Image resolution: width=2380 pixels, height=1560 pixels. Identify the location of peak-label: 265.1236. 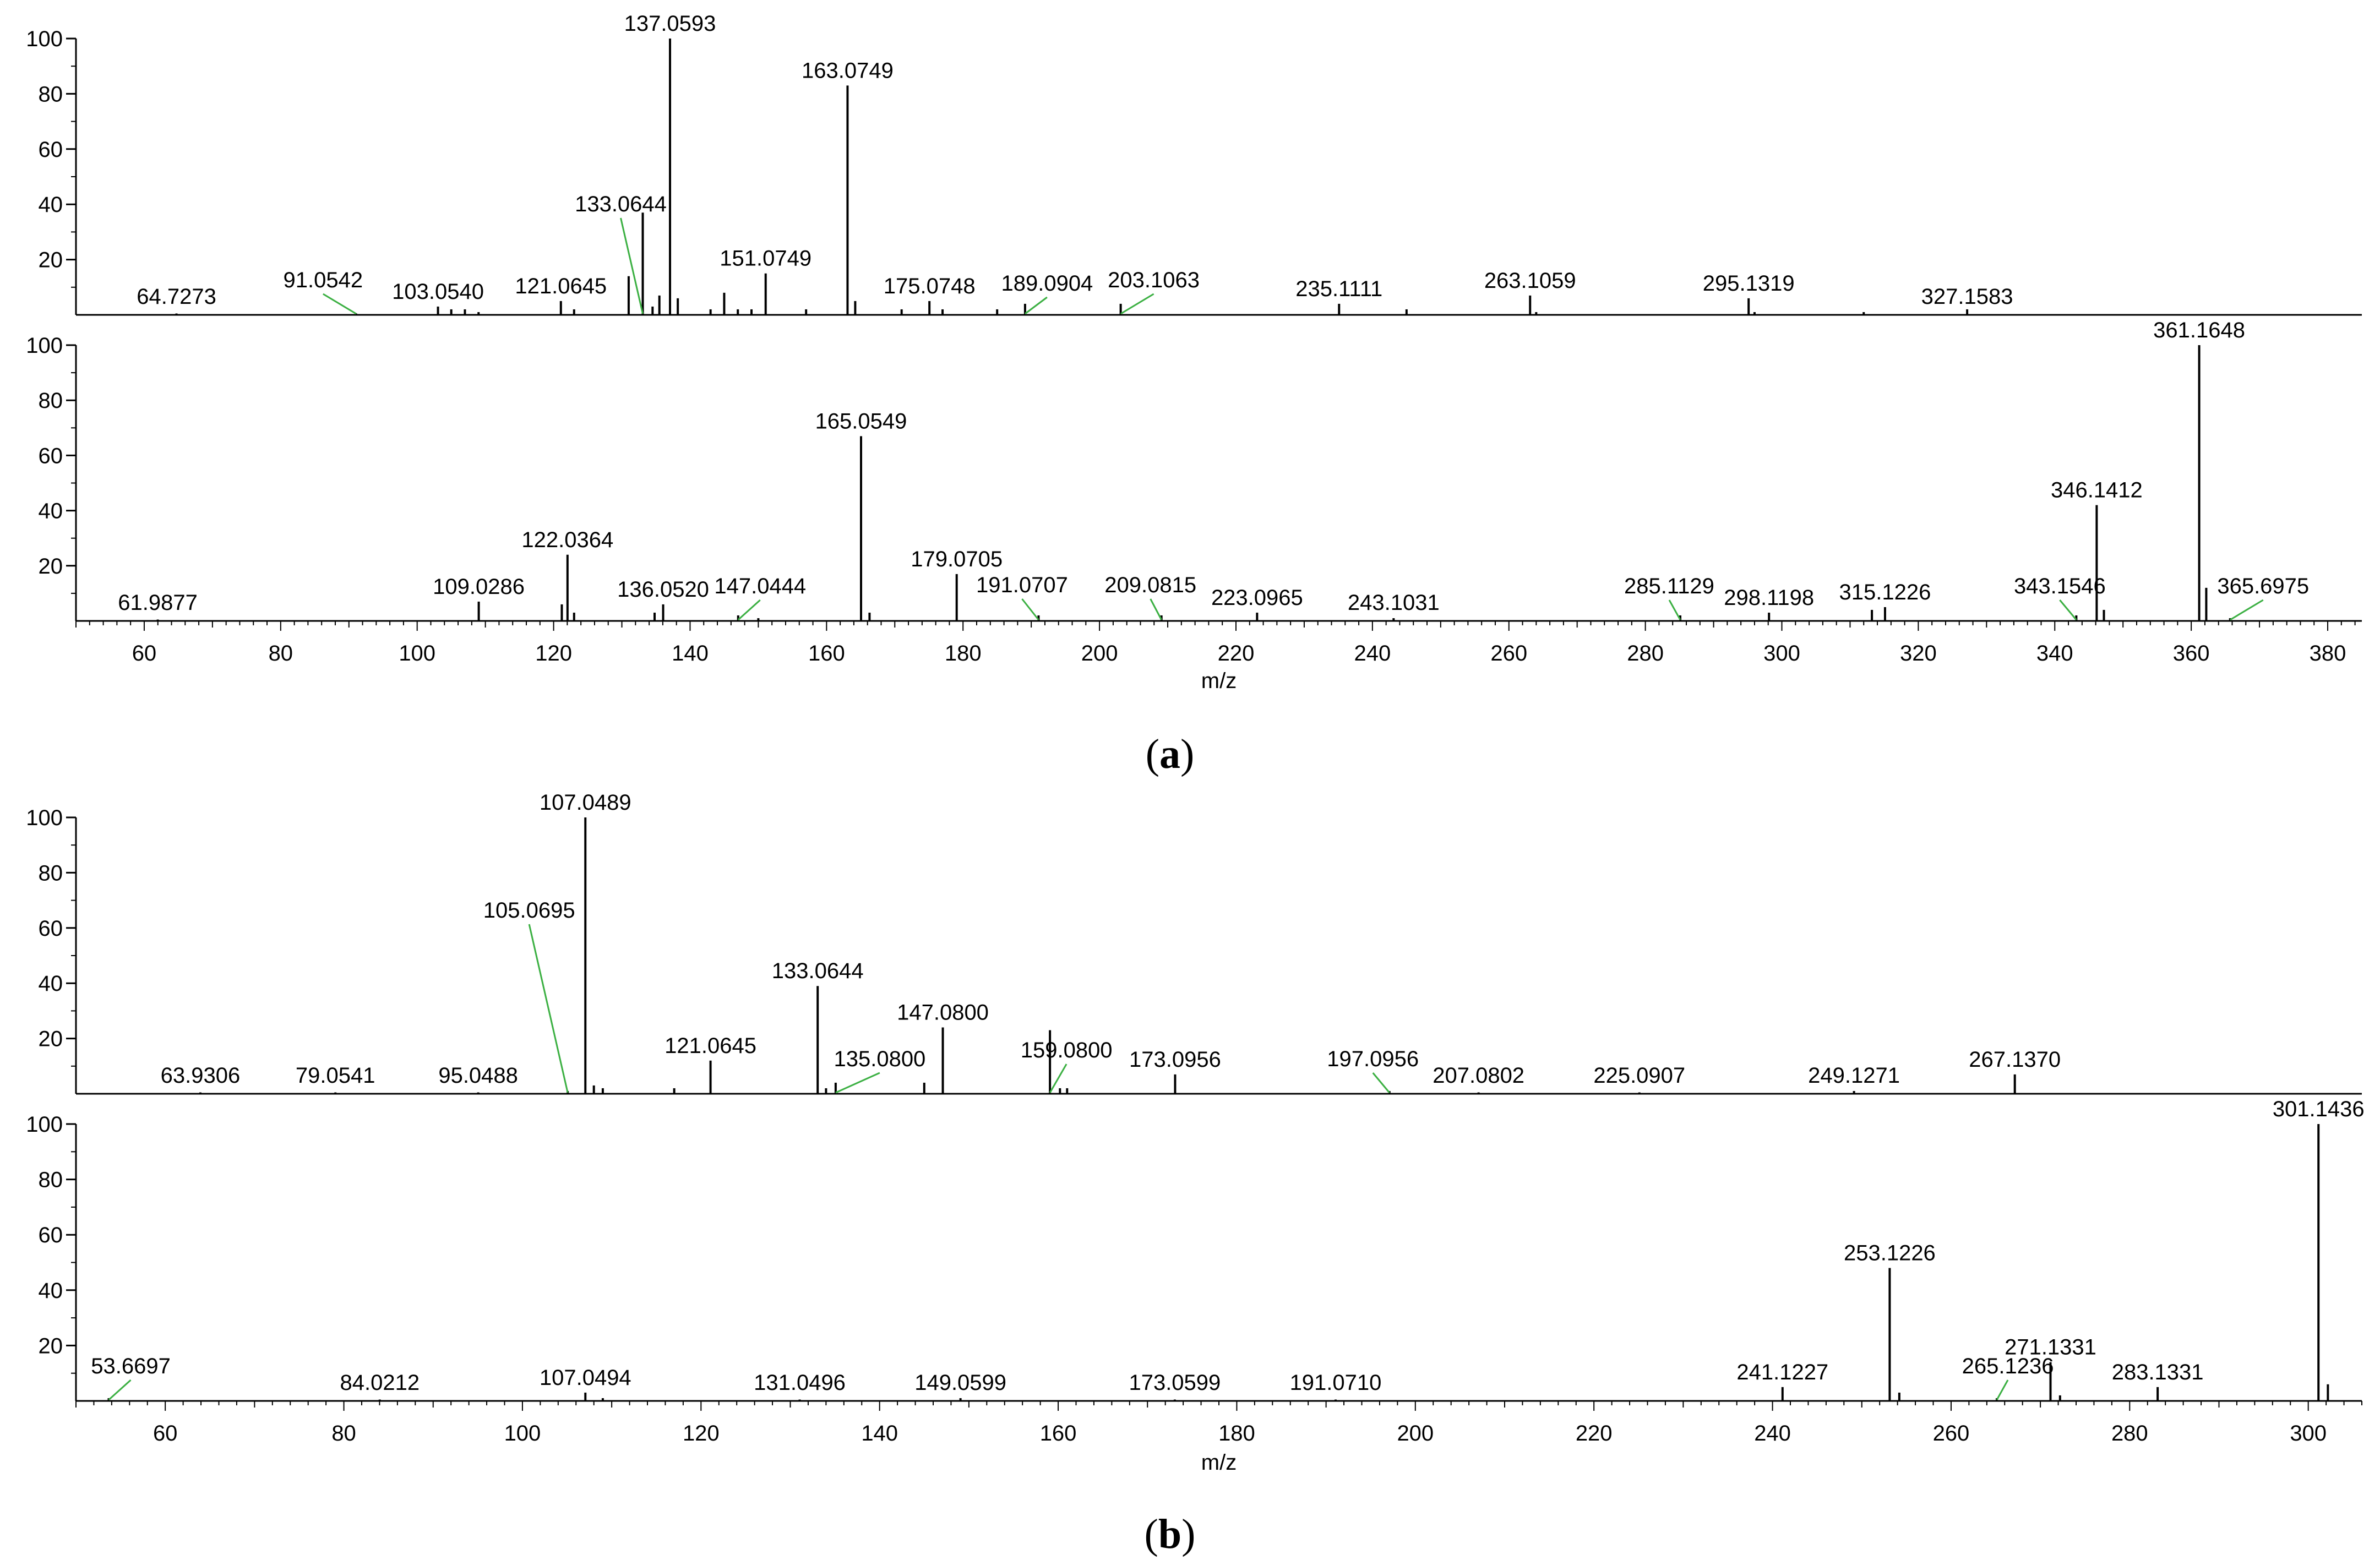
(2008, 1366).